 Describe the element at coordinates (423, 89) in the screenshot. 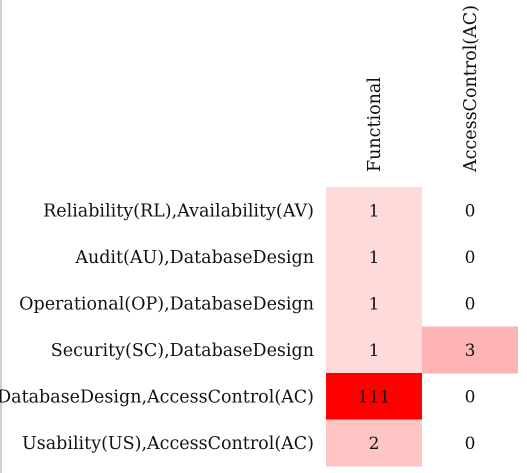

I see `column-labels: Functional AccessControl(AC)` at that location.